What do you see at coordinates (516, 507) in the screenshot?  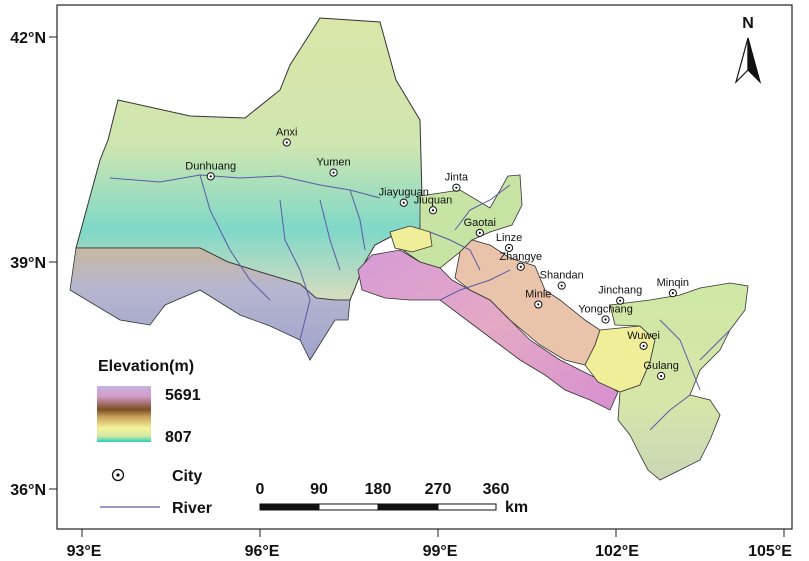 I see `scale-unit-label: km` at bounding box center [516, 507].